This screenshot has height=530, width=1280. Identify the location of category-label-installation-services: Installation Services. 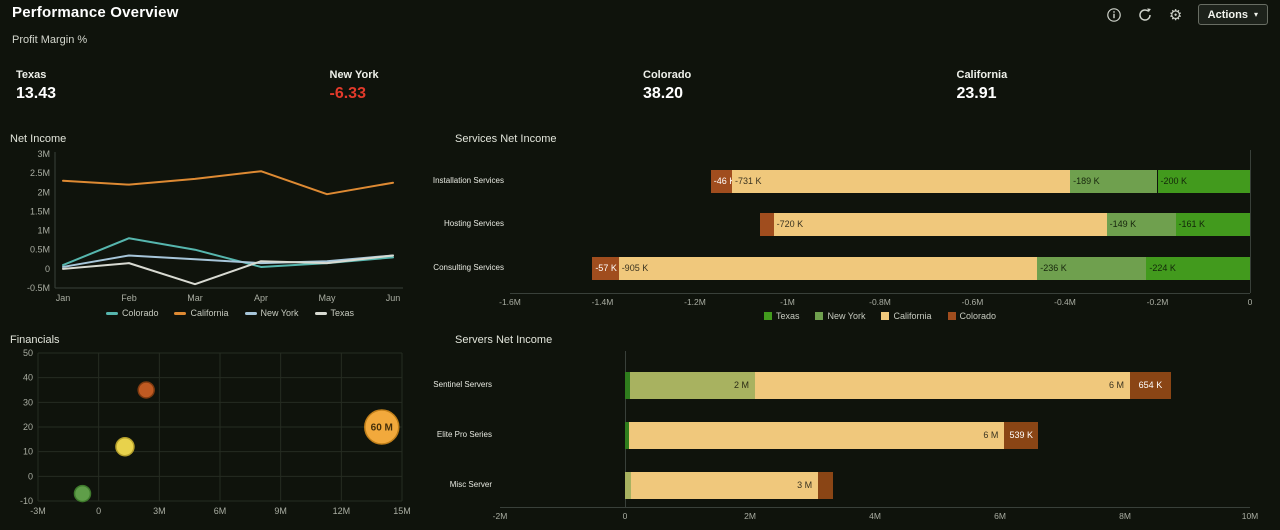
(468, 180).